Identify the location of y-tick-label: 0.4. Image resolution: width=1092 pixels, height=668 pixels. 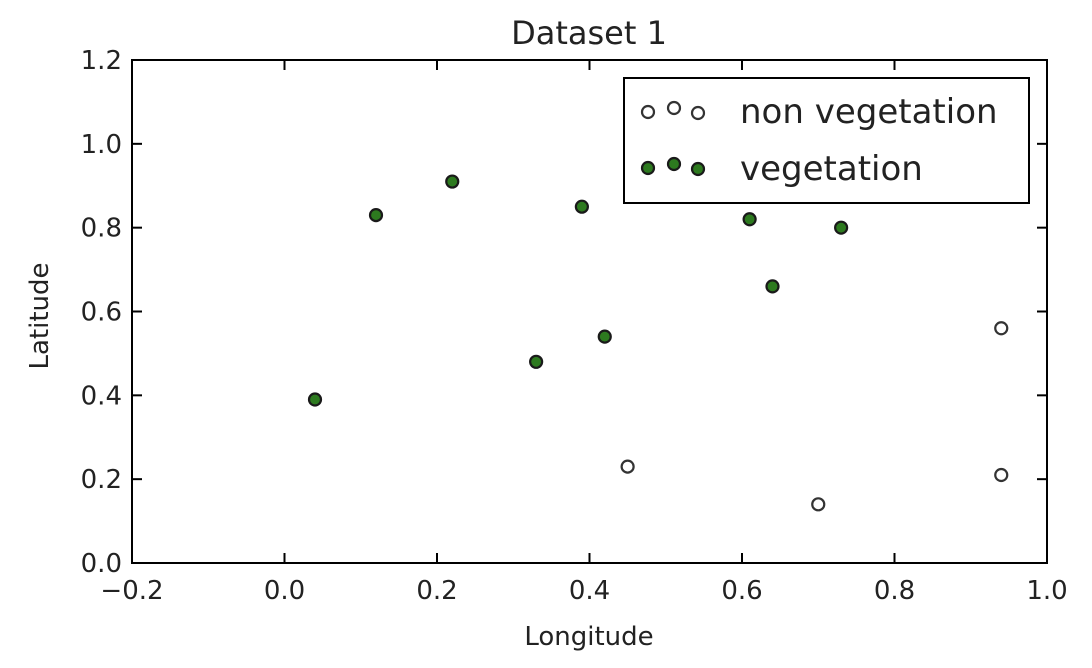
(101, 396).